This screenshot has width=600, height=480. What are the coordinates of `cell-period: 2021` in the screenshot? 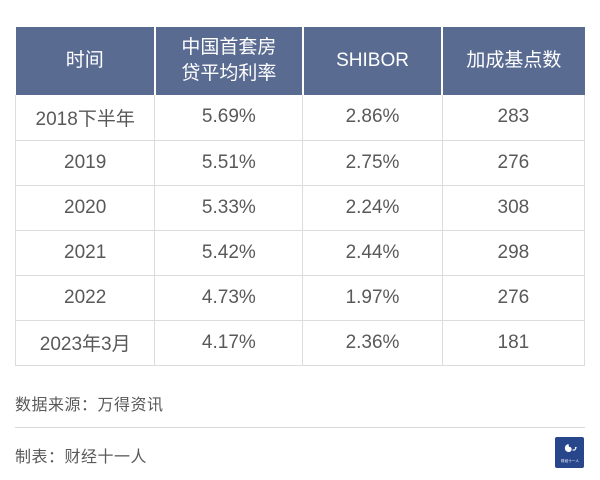 It's located at (85, 252).